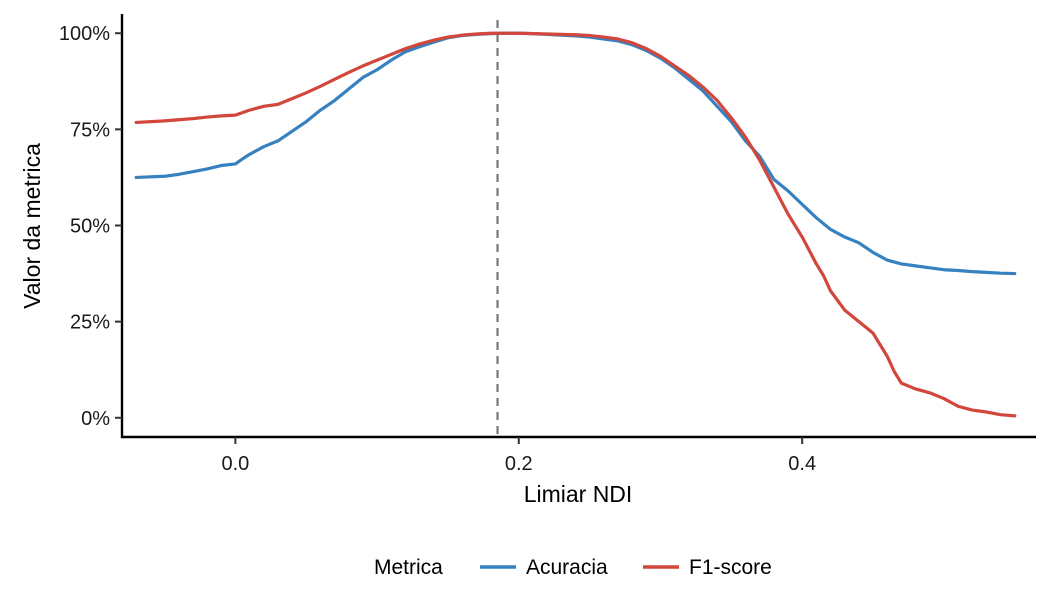  What do you see at coordinates (235, 464) in the screenshot?
I see `x-tick-label: 0.0` at bounding box center [235, 464].